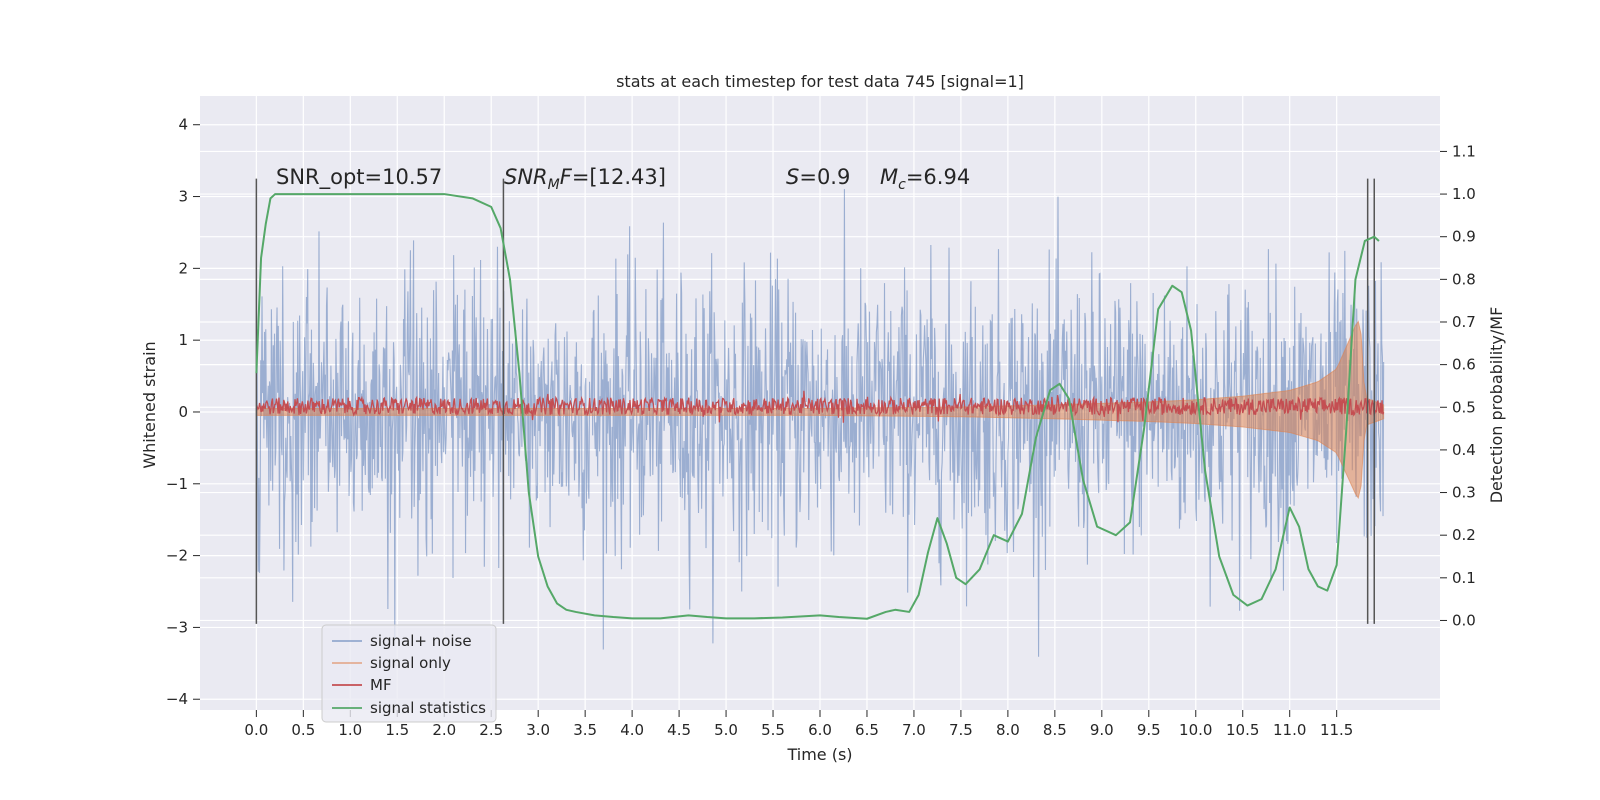 This screenshot has height=800, width=1600. What do you see at coordinates (867, 730) in the screenshot?
I see `x-tick-label: 6.5` at bounding box center [867, 730].